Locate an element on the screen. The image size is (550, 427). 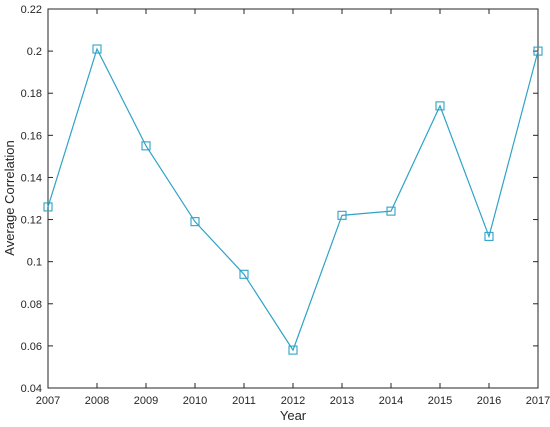
x-tick-label: 2015 is located at coordinates (440, 401).